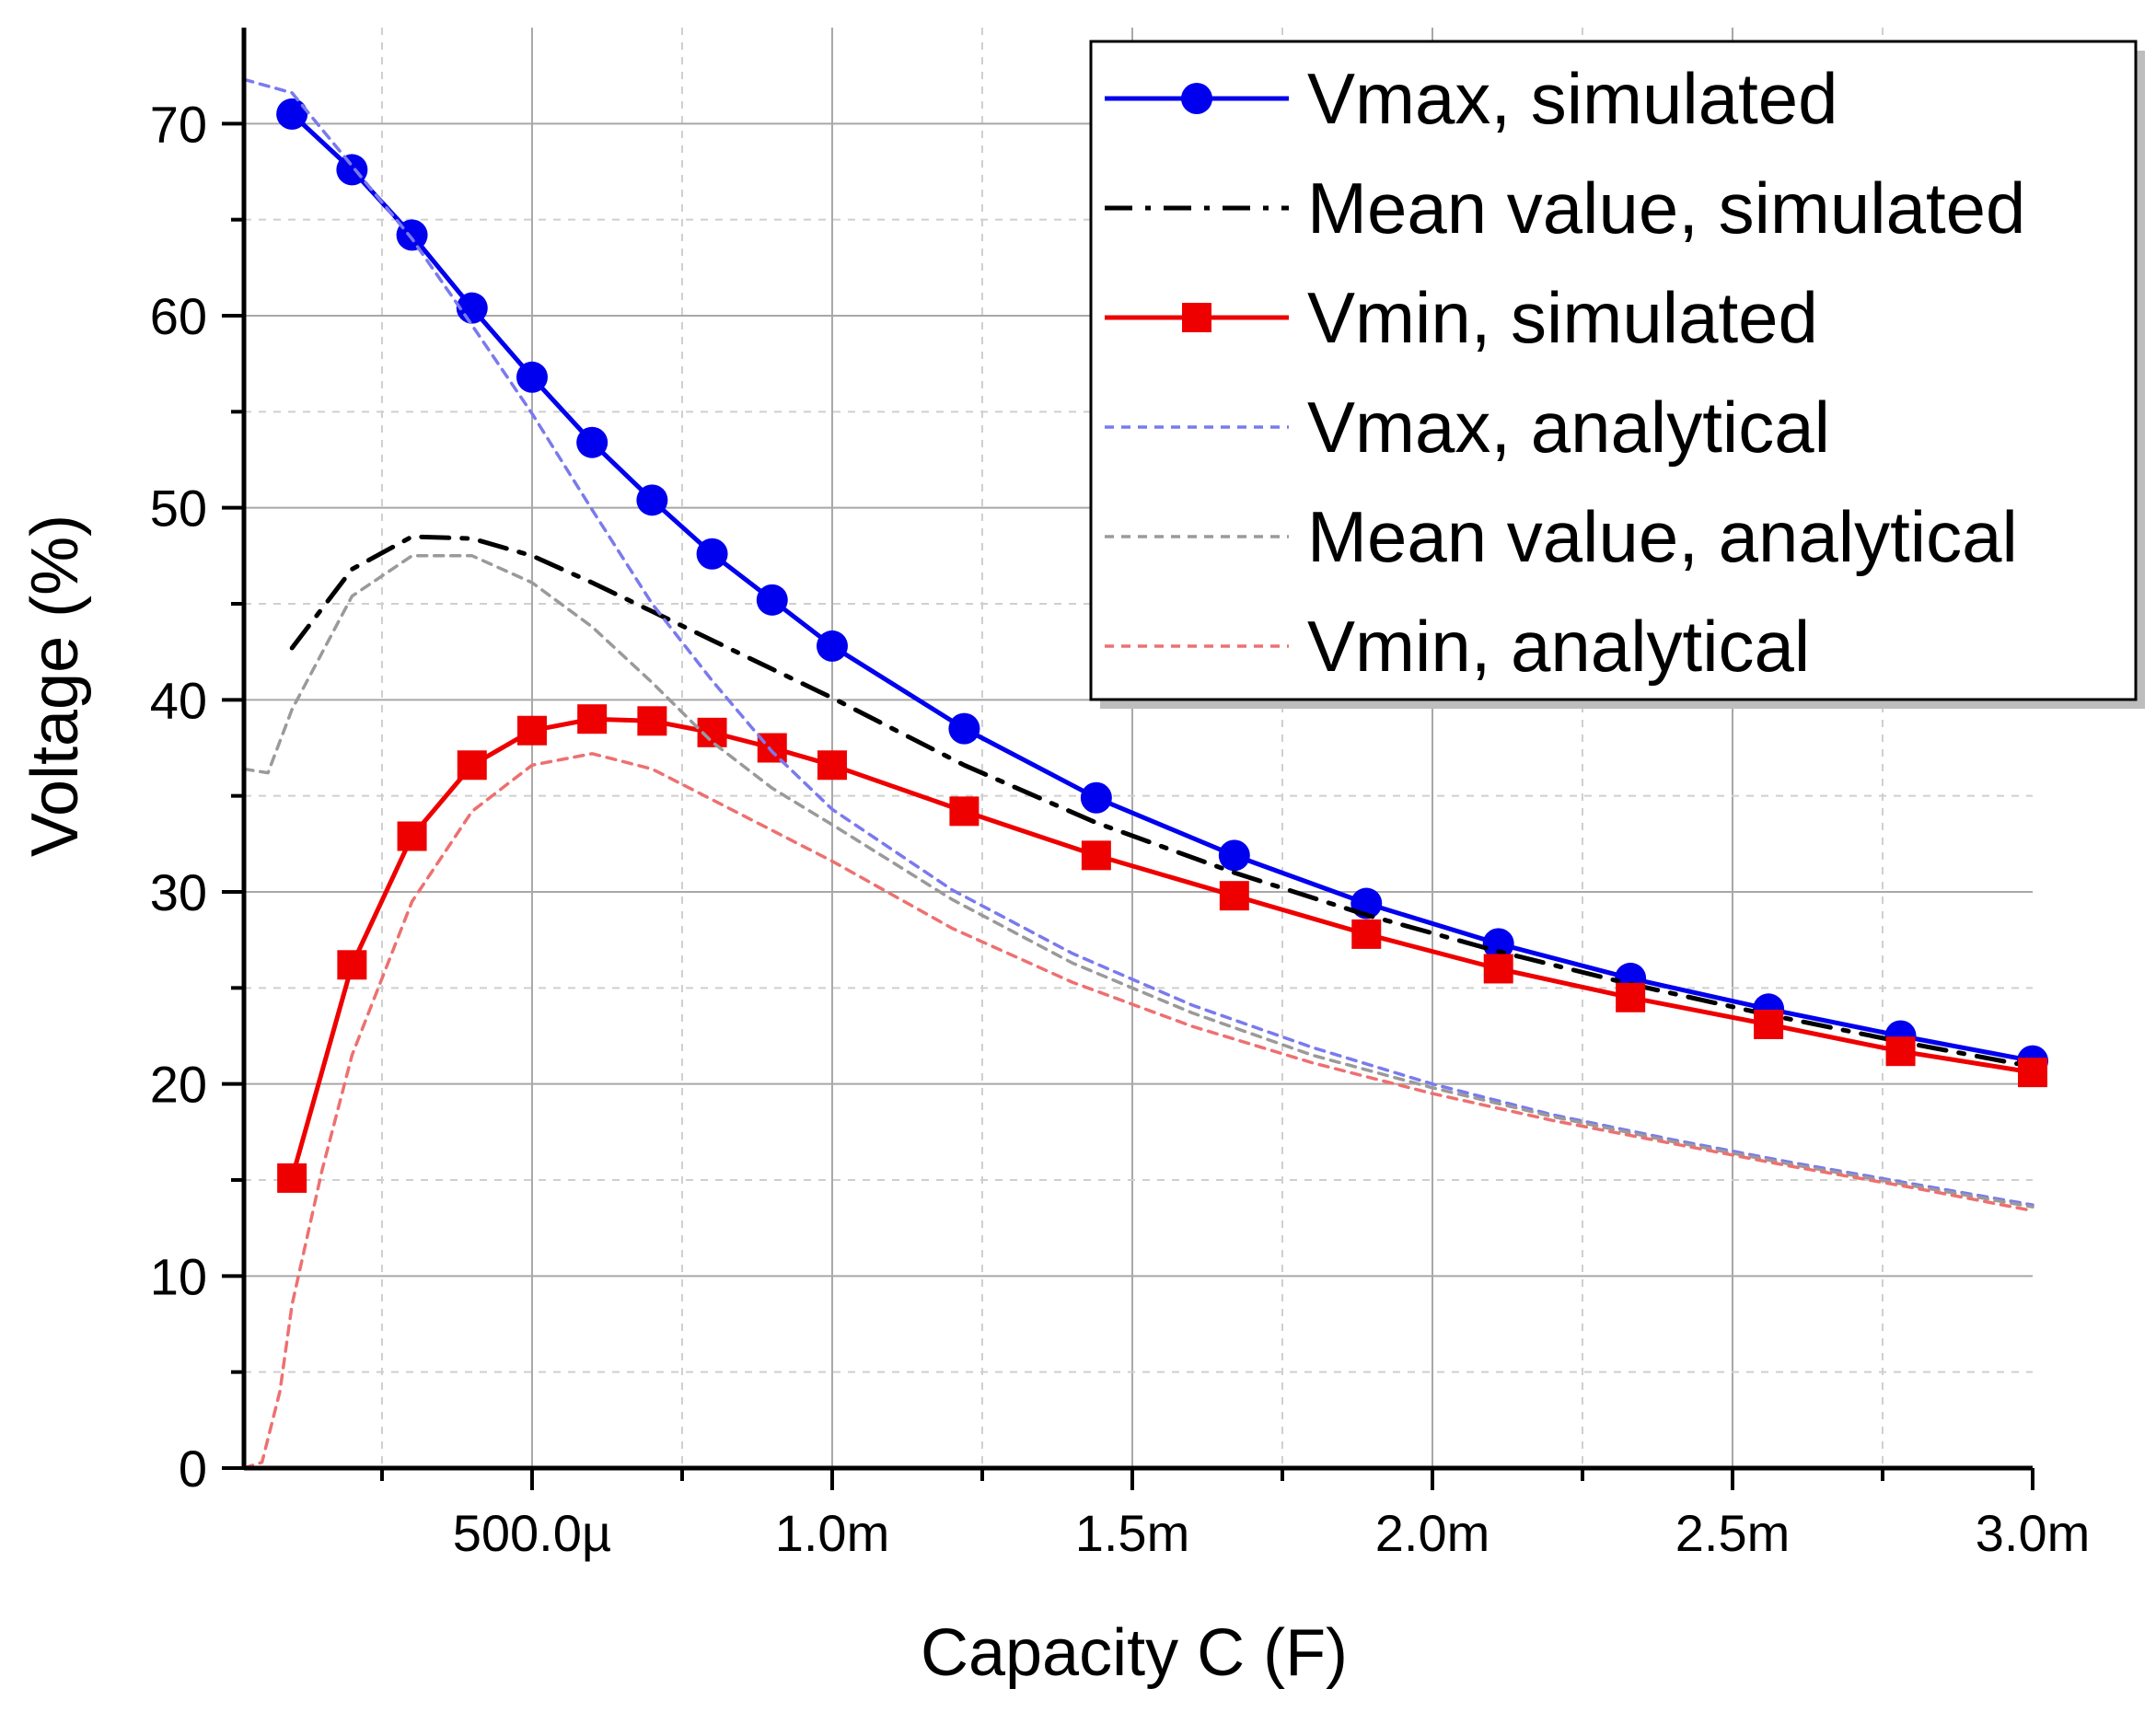  I want to click on x-tick-label: 1.0m, so click(833, 1533).